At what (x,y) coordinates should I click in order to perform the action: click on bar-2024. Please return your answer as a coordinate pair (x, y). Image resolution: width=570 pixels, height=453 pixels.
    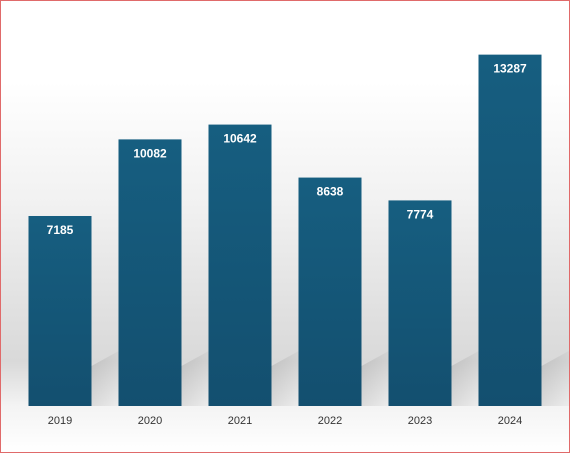
    Looking at the image, I should click on (510, 230).